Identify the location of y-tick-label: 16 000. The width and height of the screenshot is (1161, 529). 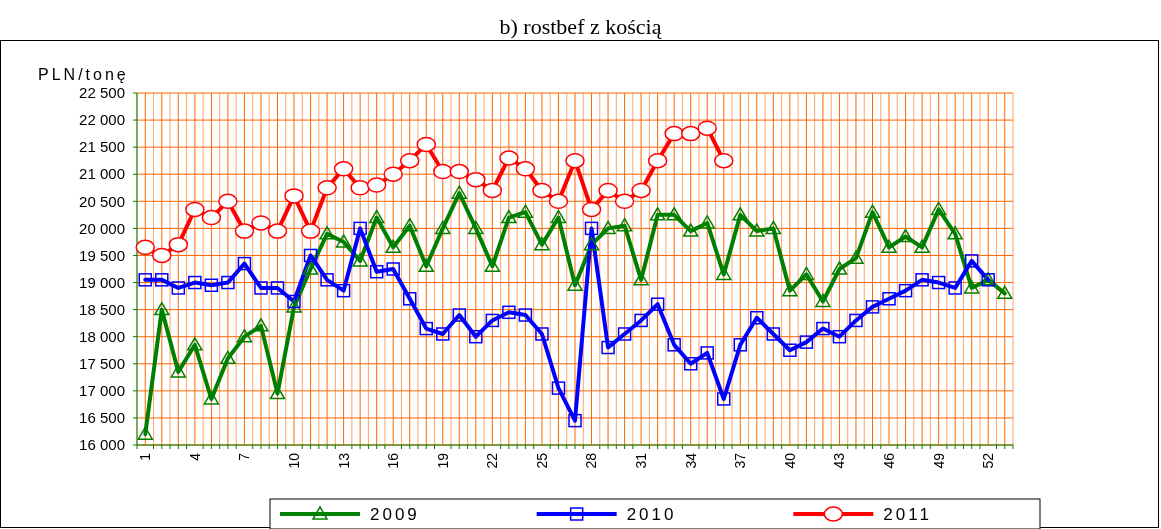
(102, 445).